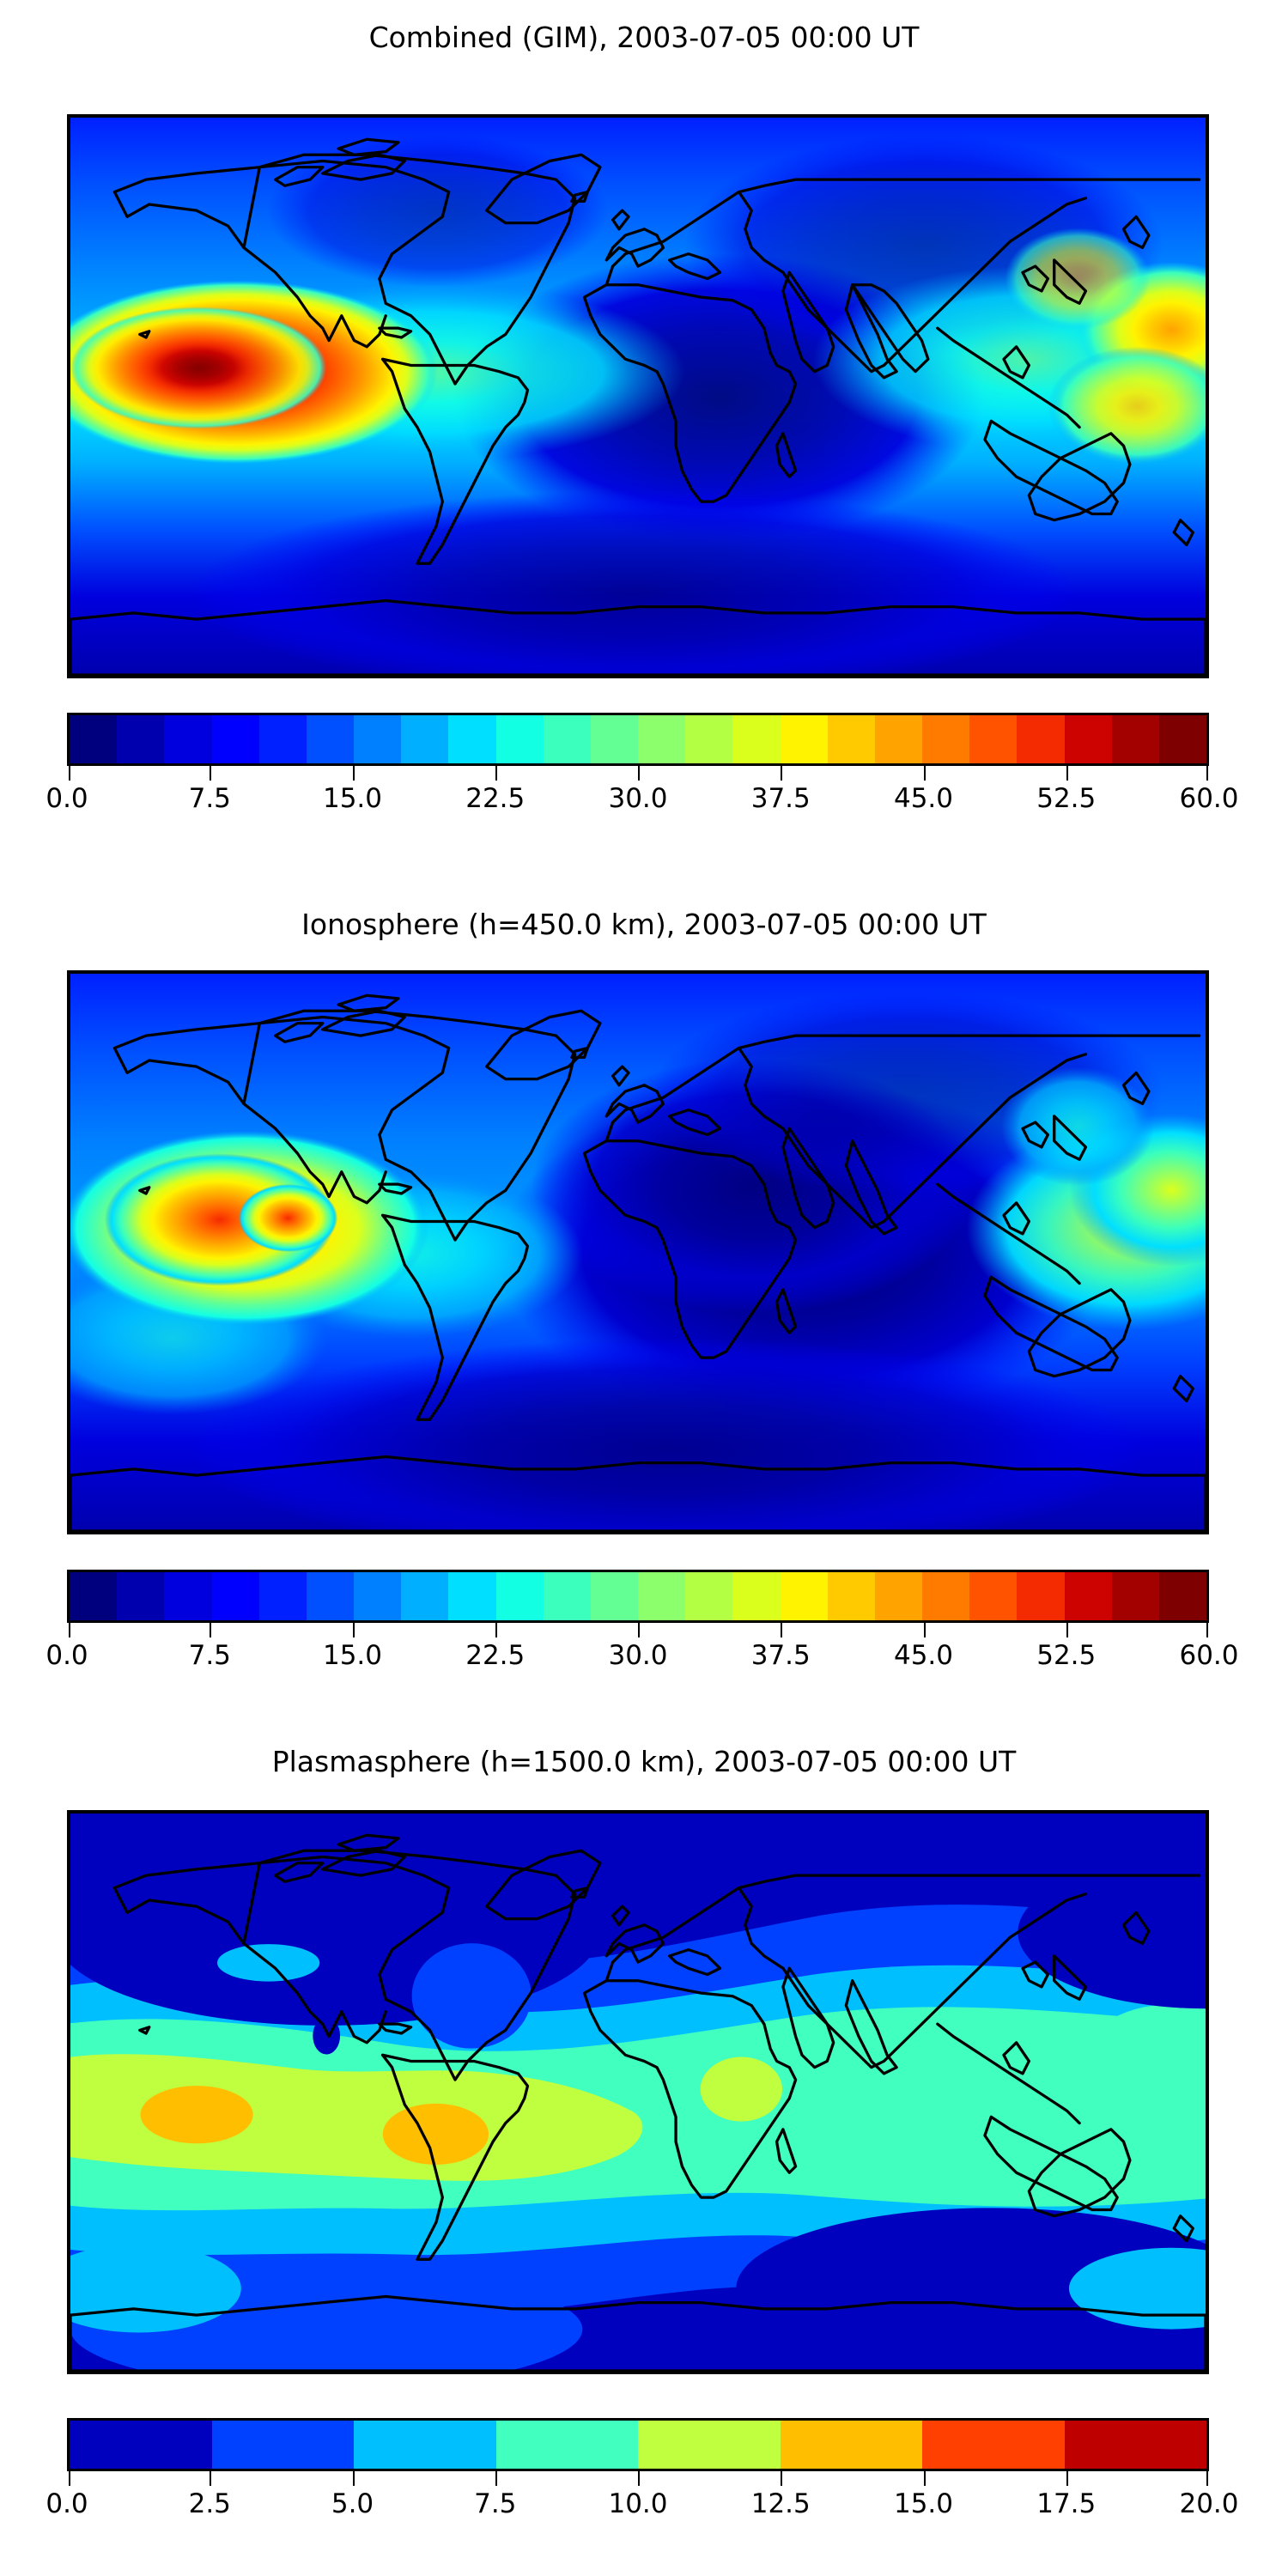  What do you see at coordinates (781, 2503) in the screenshot?
I see `colorbar-tick-label: 12.5` at bounding box center [781, 2503].